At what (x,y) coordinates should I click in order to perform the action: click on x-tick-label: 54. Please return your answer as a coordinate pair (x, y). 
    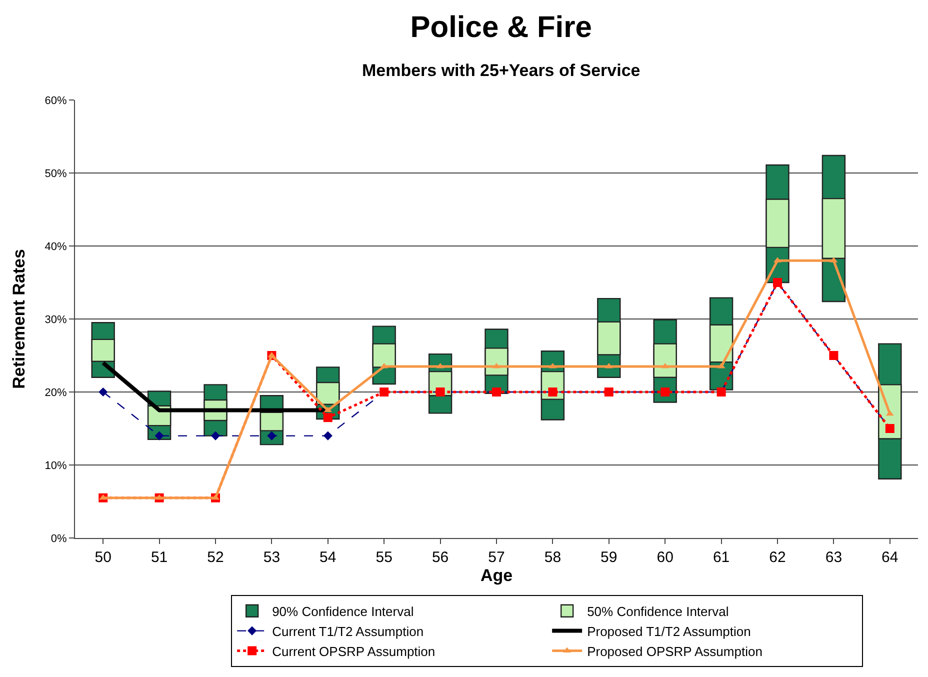
    Looking at the image, I should click on (328, 557).